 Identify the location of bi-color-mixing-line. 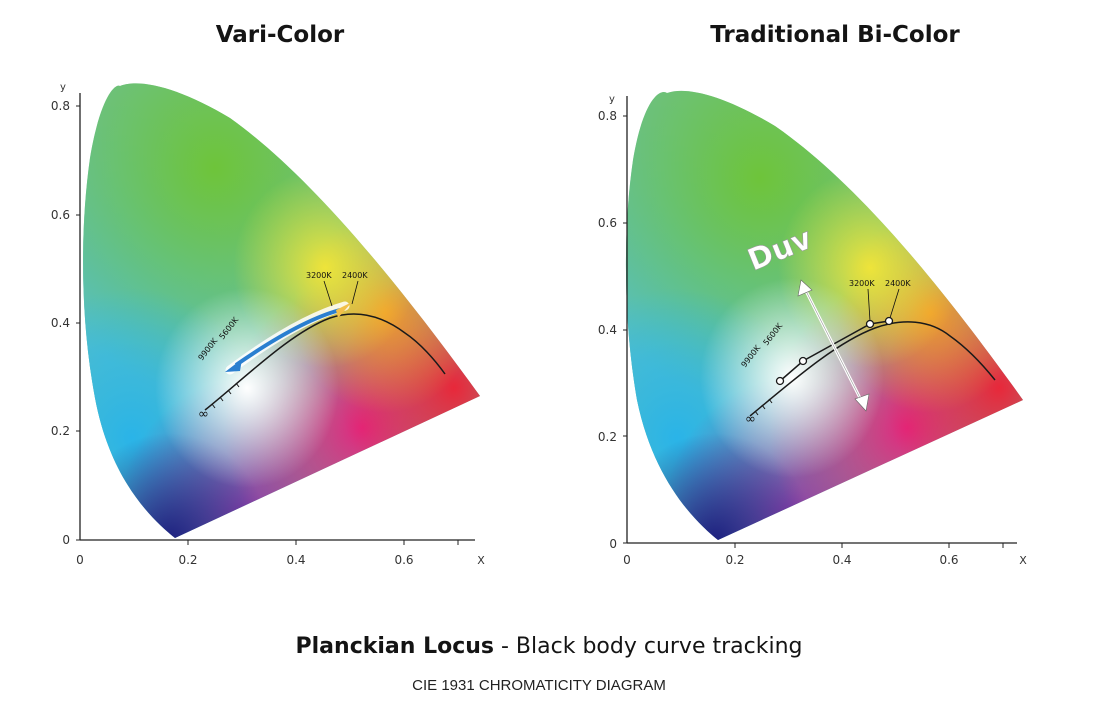
(834, 351).